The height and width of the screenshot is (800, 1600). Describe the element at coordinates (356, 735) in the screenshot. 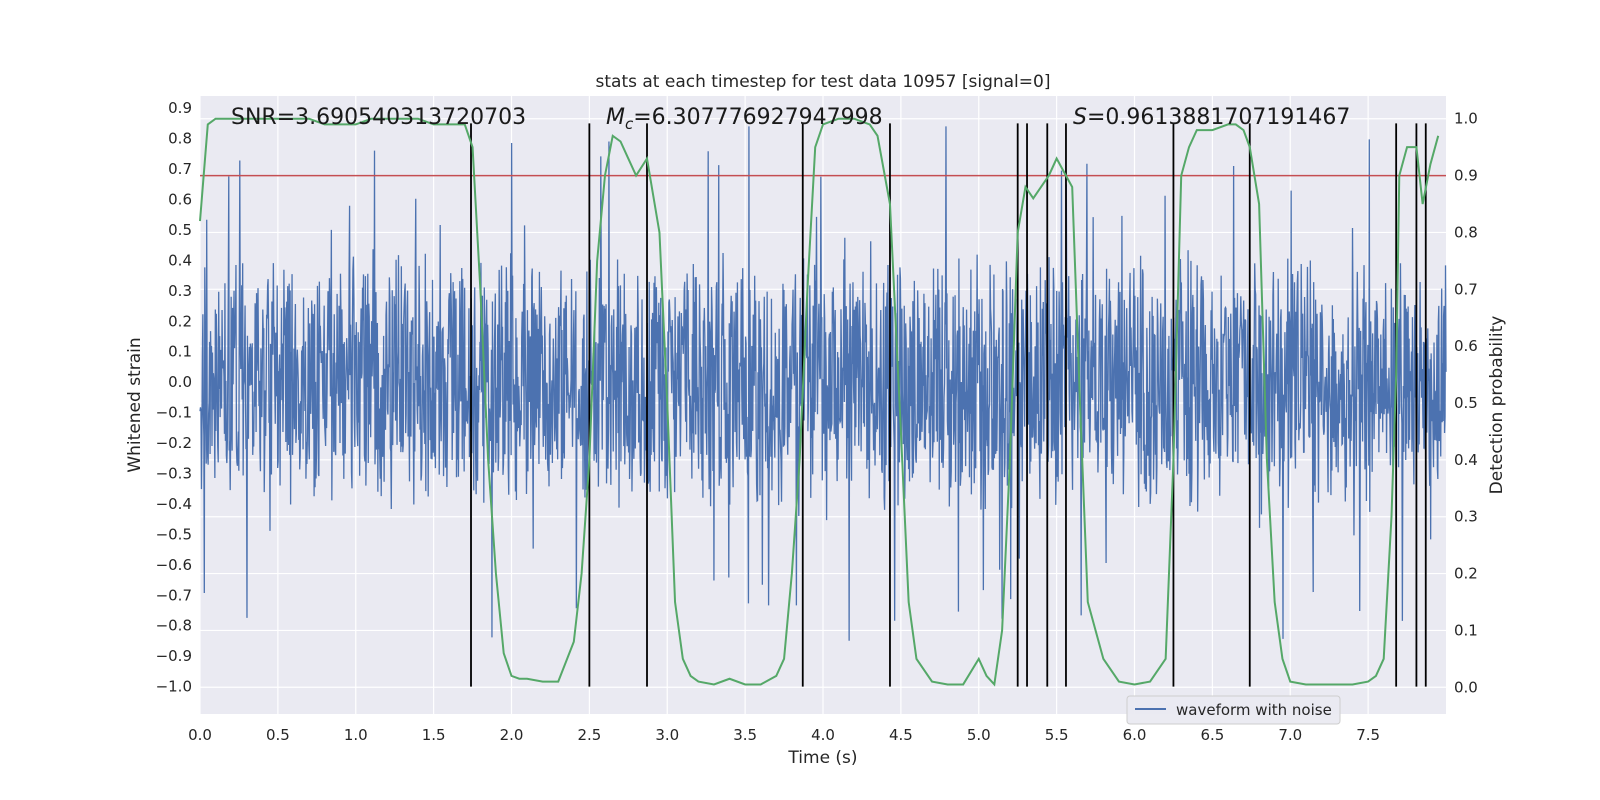

I see `x-tick-label: 1.0` at that location.